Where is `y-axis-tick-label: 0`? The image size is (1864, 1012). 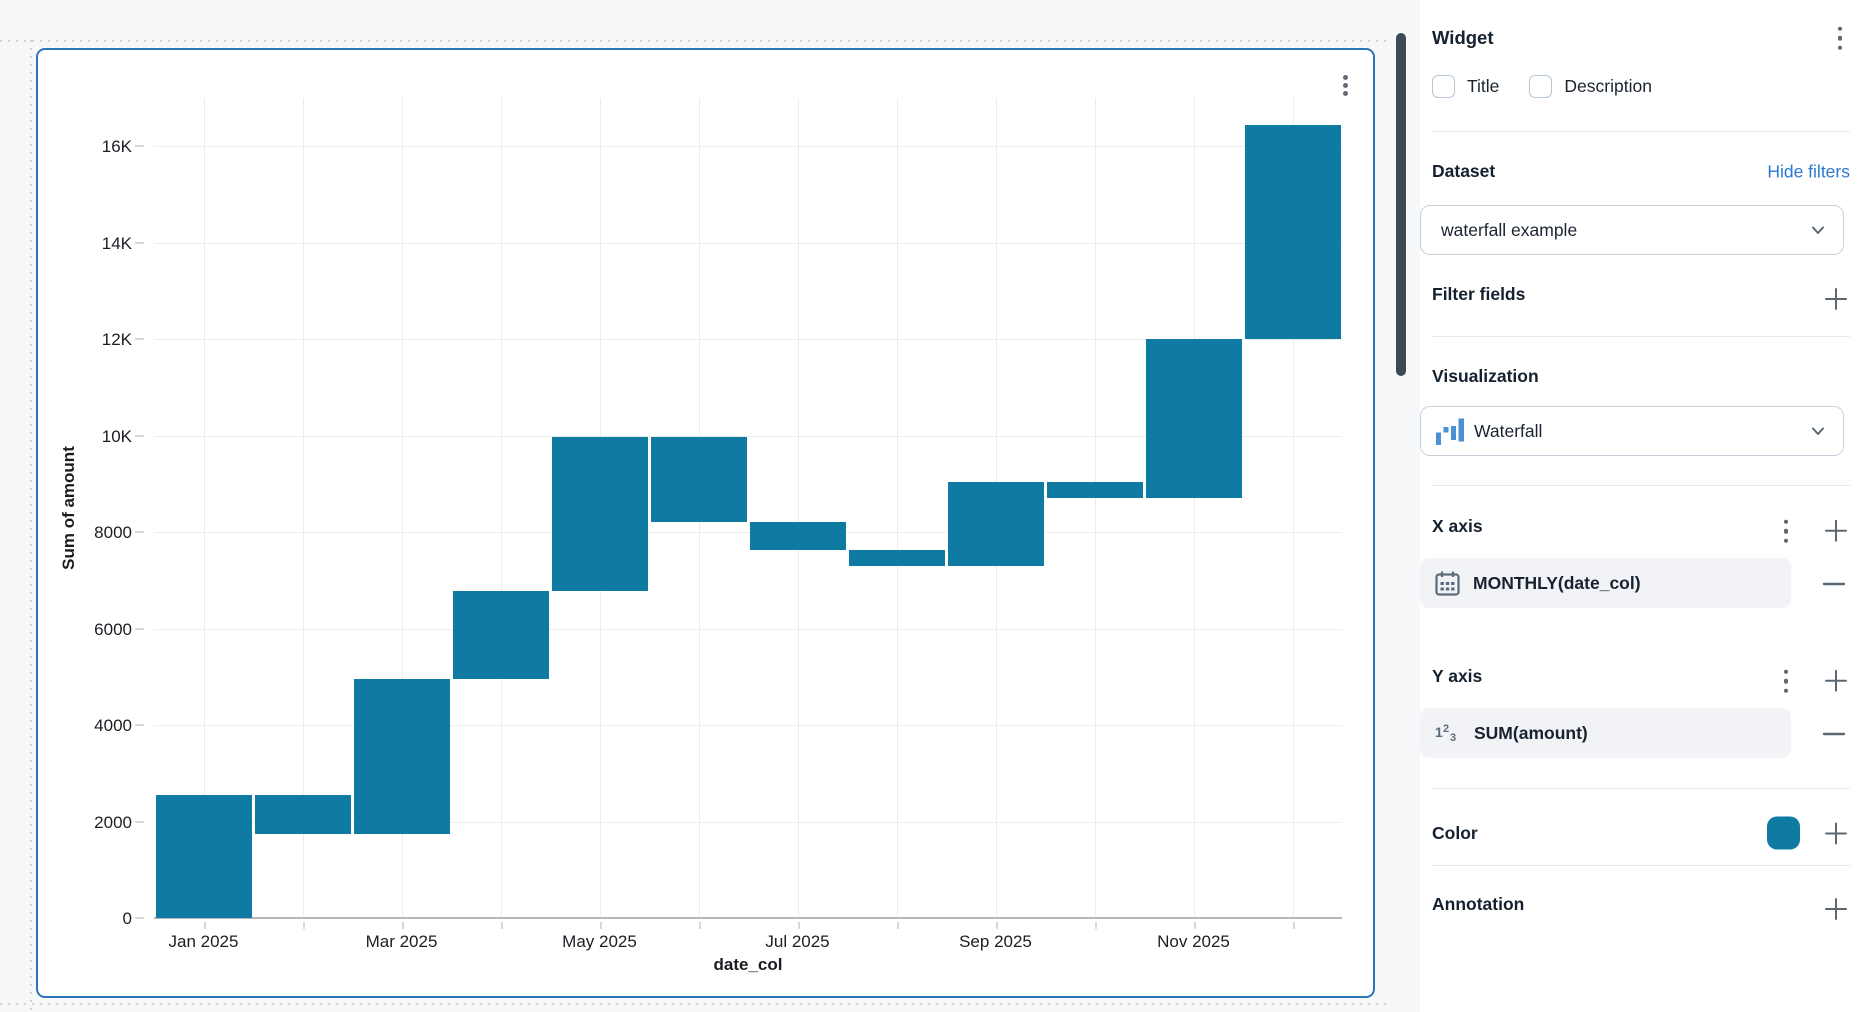 y-axis-tick-label: 0 is located at coordinates (127, 918).